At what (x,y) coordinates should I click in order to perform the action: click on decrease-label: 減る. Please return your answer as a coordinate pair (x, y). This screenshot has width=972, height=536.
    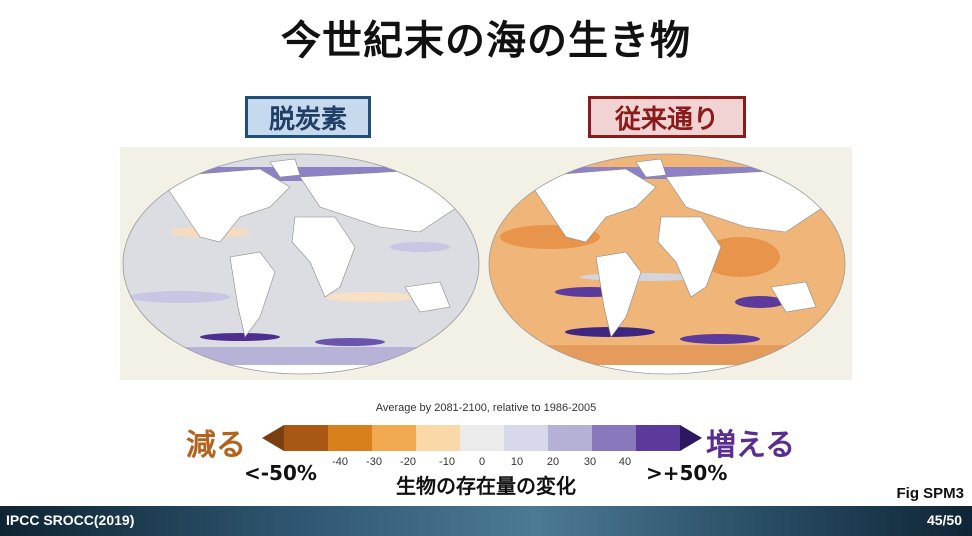
    Looking at the image, I should click on (216, 445).